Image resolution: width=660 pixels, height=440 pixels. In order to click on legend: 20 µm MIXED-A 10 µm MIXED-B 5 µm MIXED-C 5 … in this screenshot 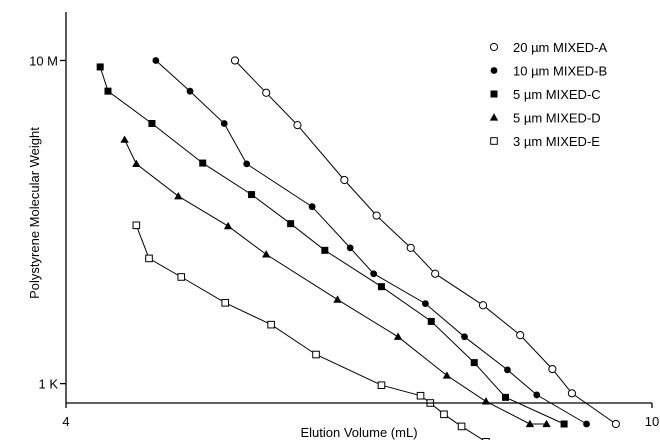, I will do `click(548, 94)`.